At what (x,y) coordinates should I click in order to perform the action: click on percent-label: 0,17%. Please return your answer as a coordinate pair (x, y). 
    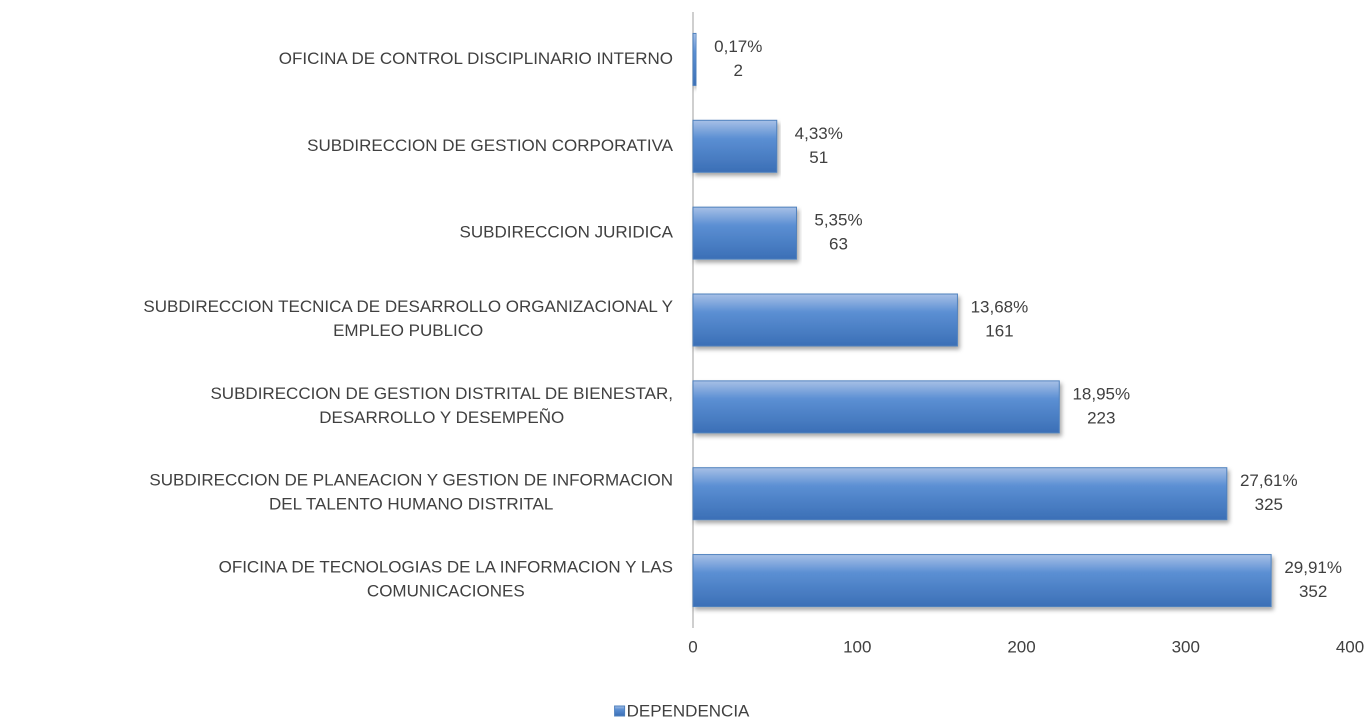
    Looking at the image, I should click on (738, 46).